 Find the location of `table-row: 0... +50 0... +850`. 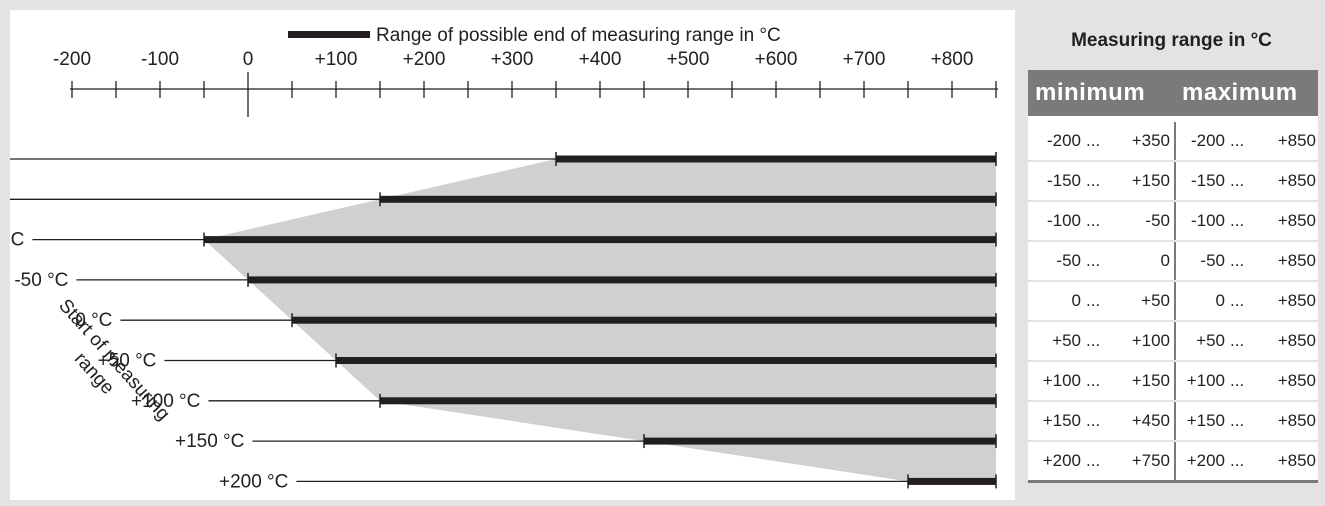

table-row: 0... +50 0... +850 is located at coordinates (1173, 302).